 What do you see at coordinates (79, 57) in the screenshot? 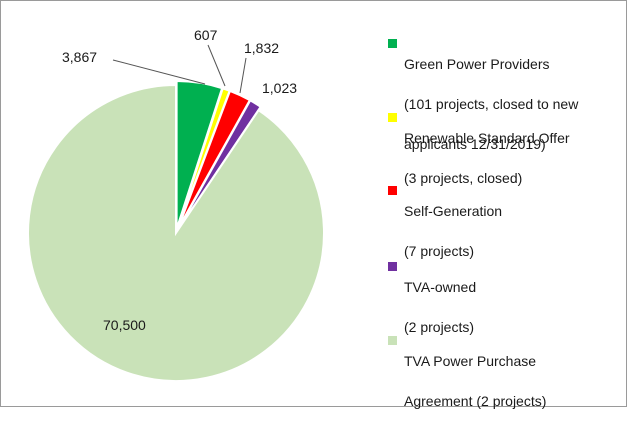
I see `data-label: 3,867` at bounding box center [79, 57].